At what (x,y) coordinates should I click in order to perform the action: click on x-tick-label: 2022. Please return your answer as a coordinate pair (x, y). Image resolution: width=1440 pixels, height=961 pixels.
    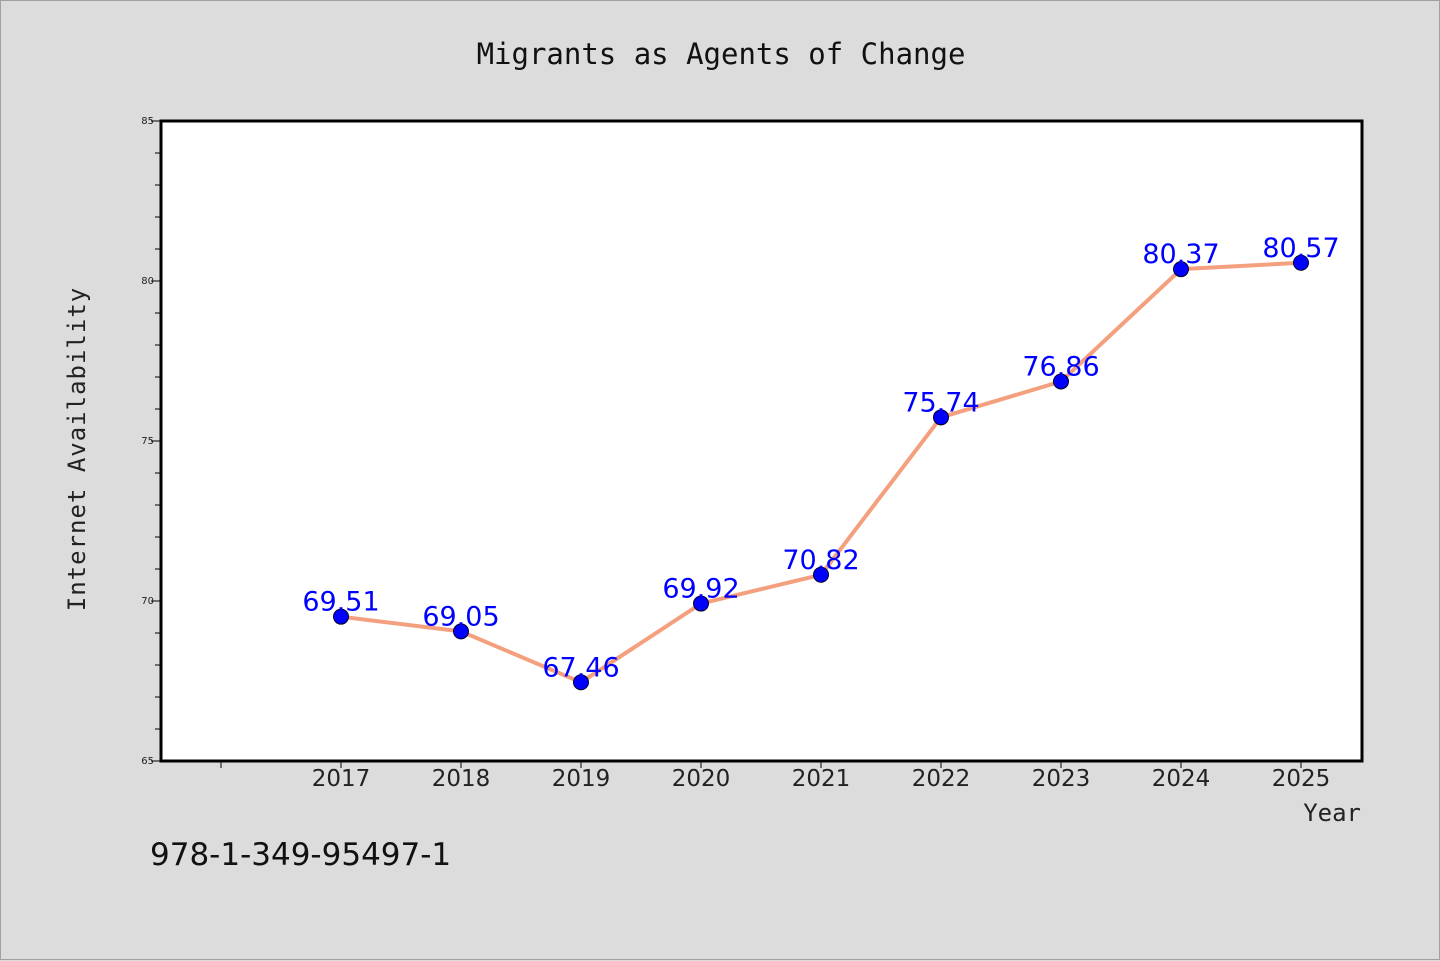
    Looking at the image, I should click on (941, 779).